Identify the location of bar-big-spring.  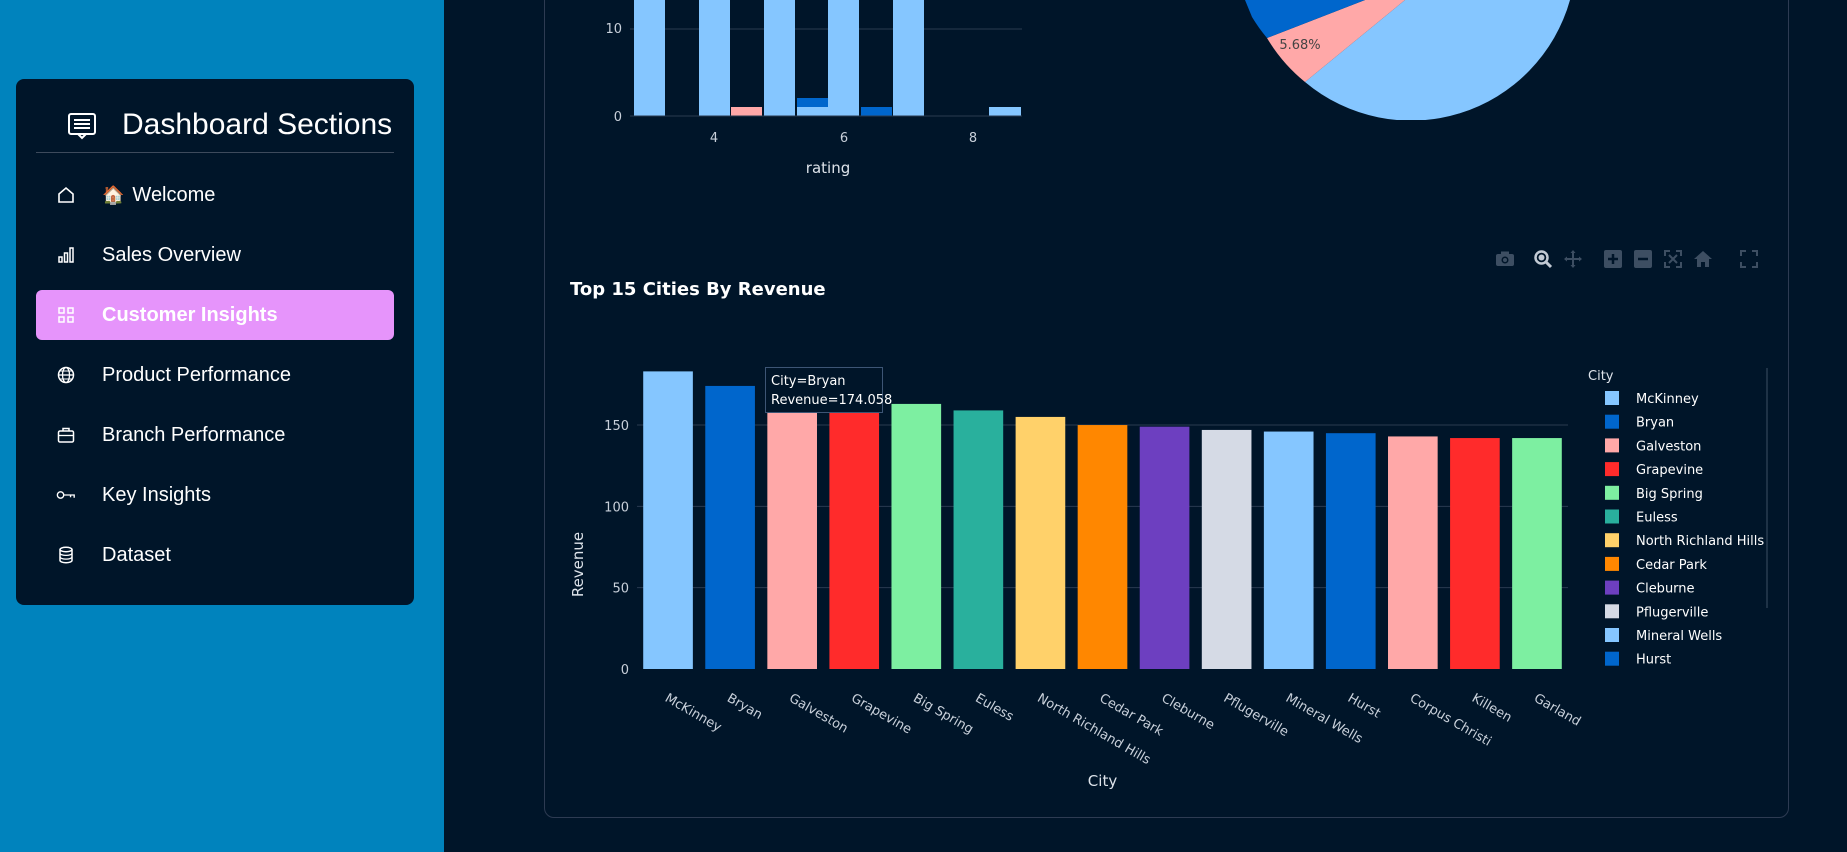
(916, 536).